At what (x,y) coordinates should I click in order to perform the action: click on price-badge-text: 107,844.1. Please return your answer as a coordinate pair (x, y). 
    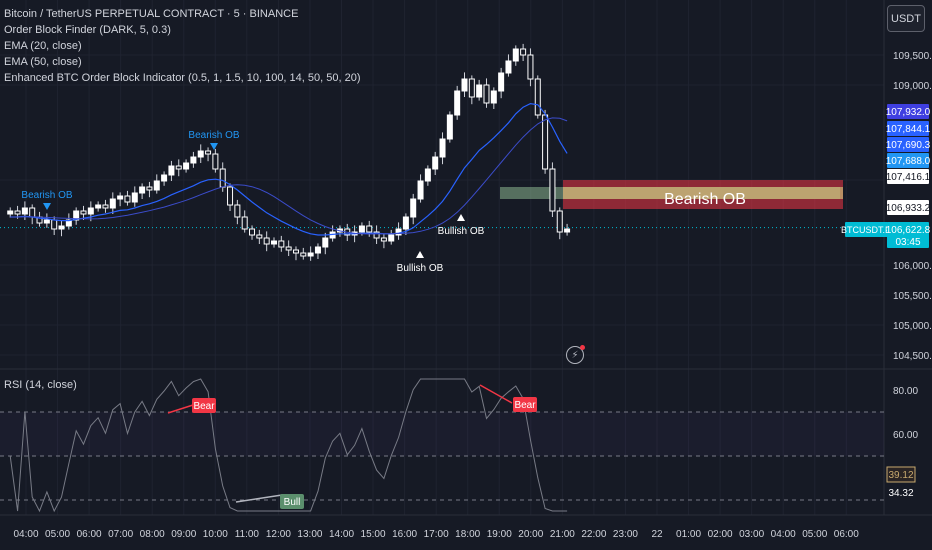
    Looking at the image, I should click on (908, 129).